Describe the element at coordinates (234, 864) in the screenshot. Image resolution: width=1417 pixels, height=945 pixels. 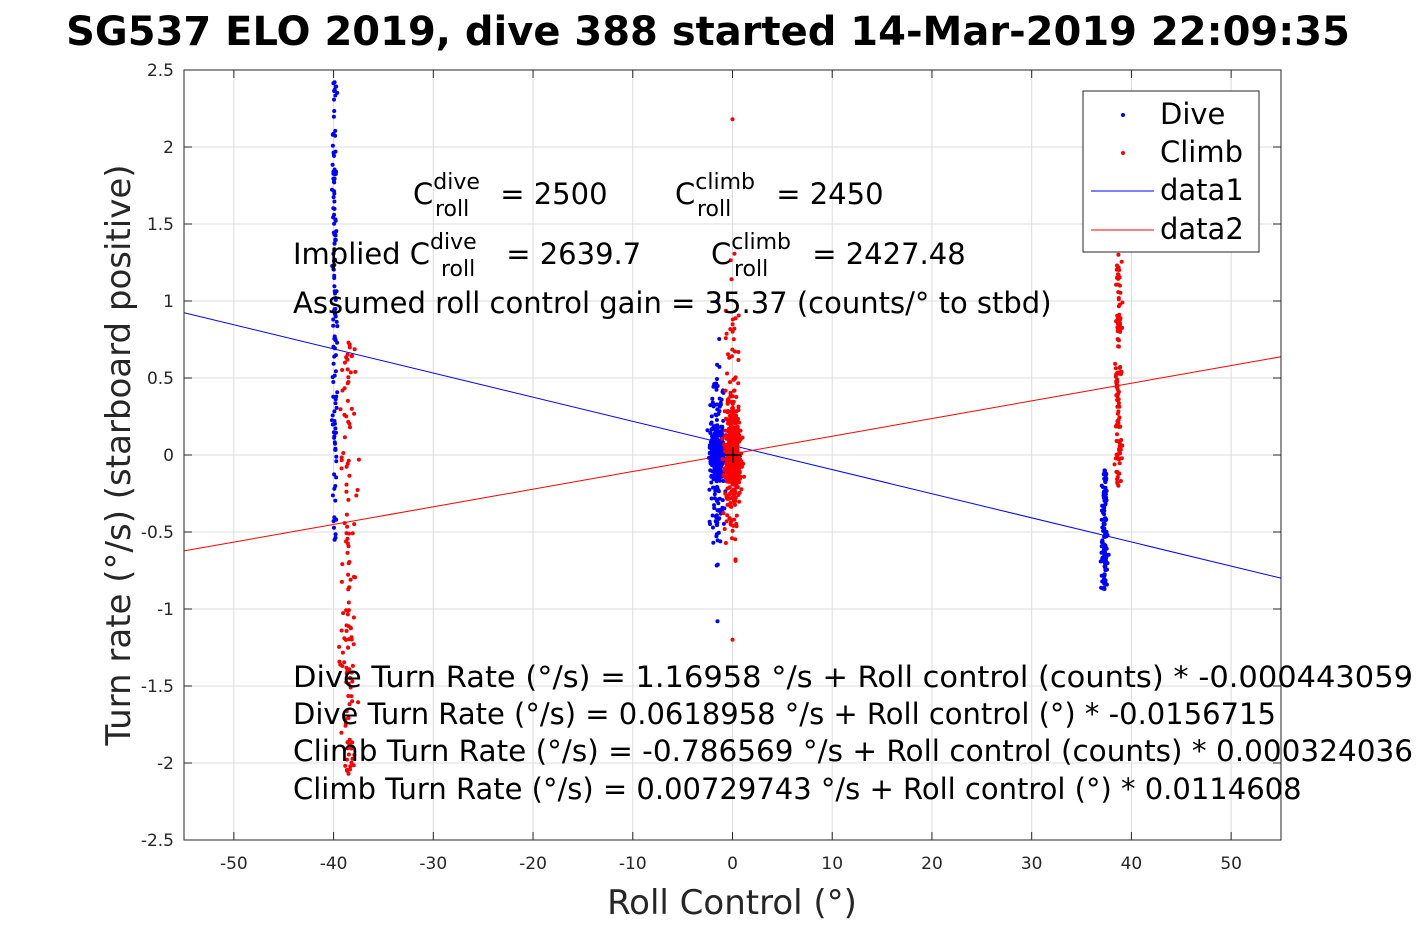
I see `x-tick-label: -50` at that location.